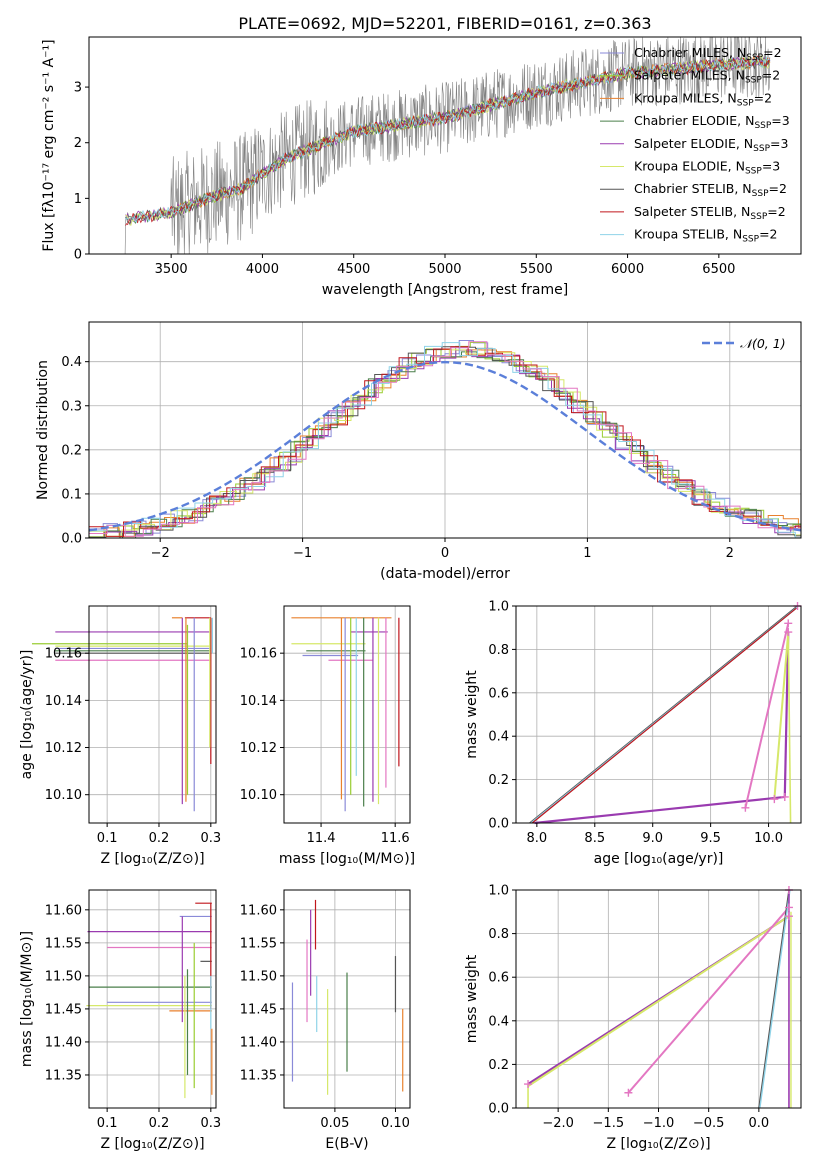  I want to click on legend-text: Salpeter ELODIE, N, so click(693, 143).